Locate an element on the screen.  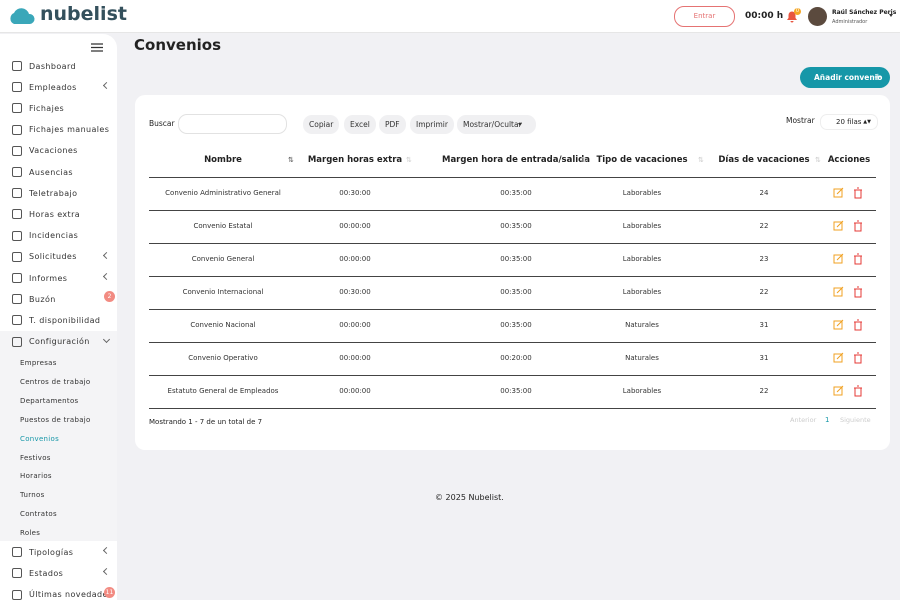
table-cell: Naturales is located at coordinates (642, 325).